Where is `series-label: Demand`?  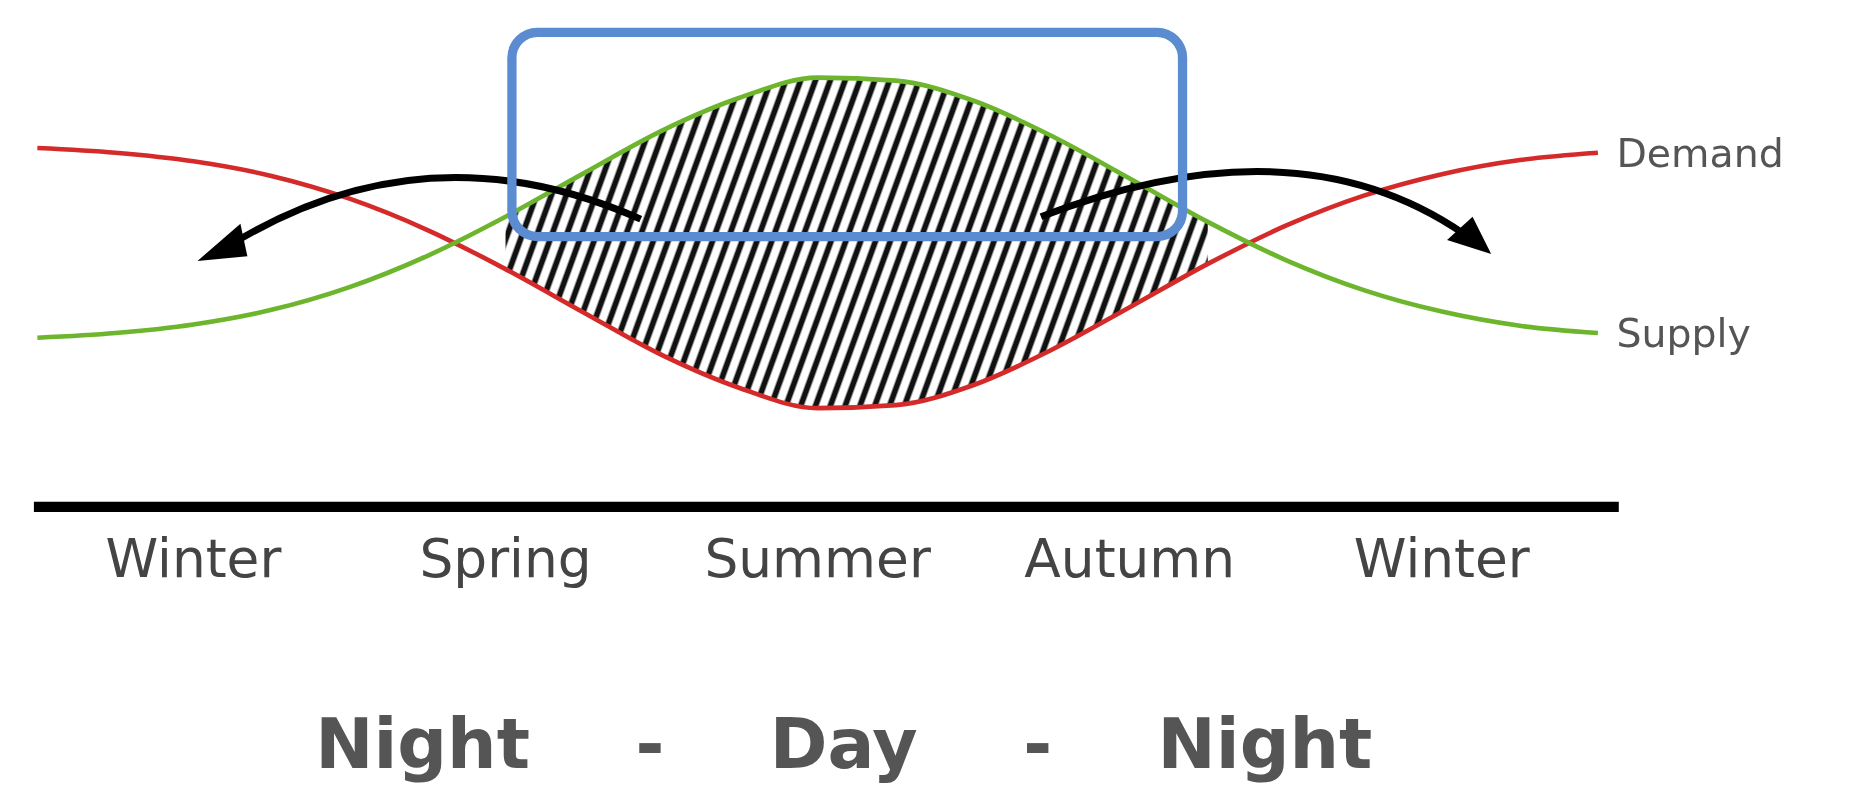 series-label: Demand is located at coordinates (1700, 152).